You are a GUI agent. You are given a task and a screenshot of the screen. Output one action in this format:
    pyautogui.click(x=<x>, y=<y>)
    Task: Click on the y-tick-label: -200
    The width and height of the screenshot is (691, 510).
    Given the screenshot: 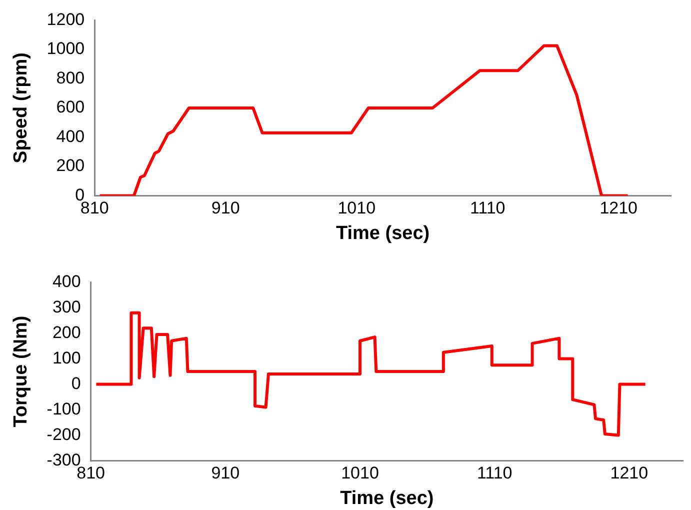 What is the action you would take?
    pyautogui.click(x=63, y=434)
    